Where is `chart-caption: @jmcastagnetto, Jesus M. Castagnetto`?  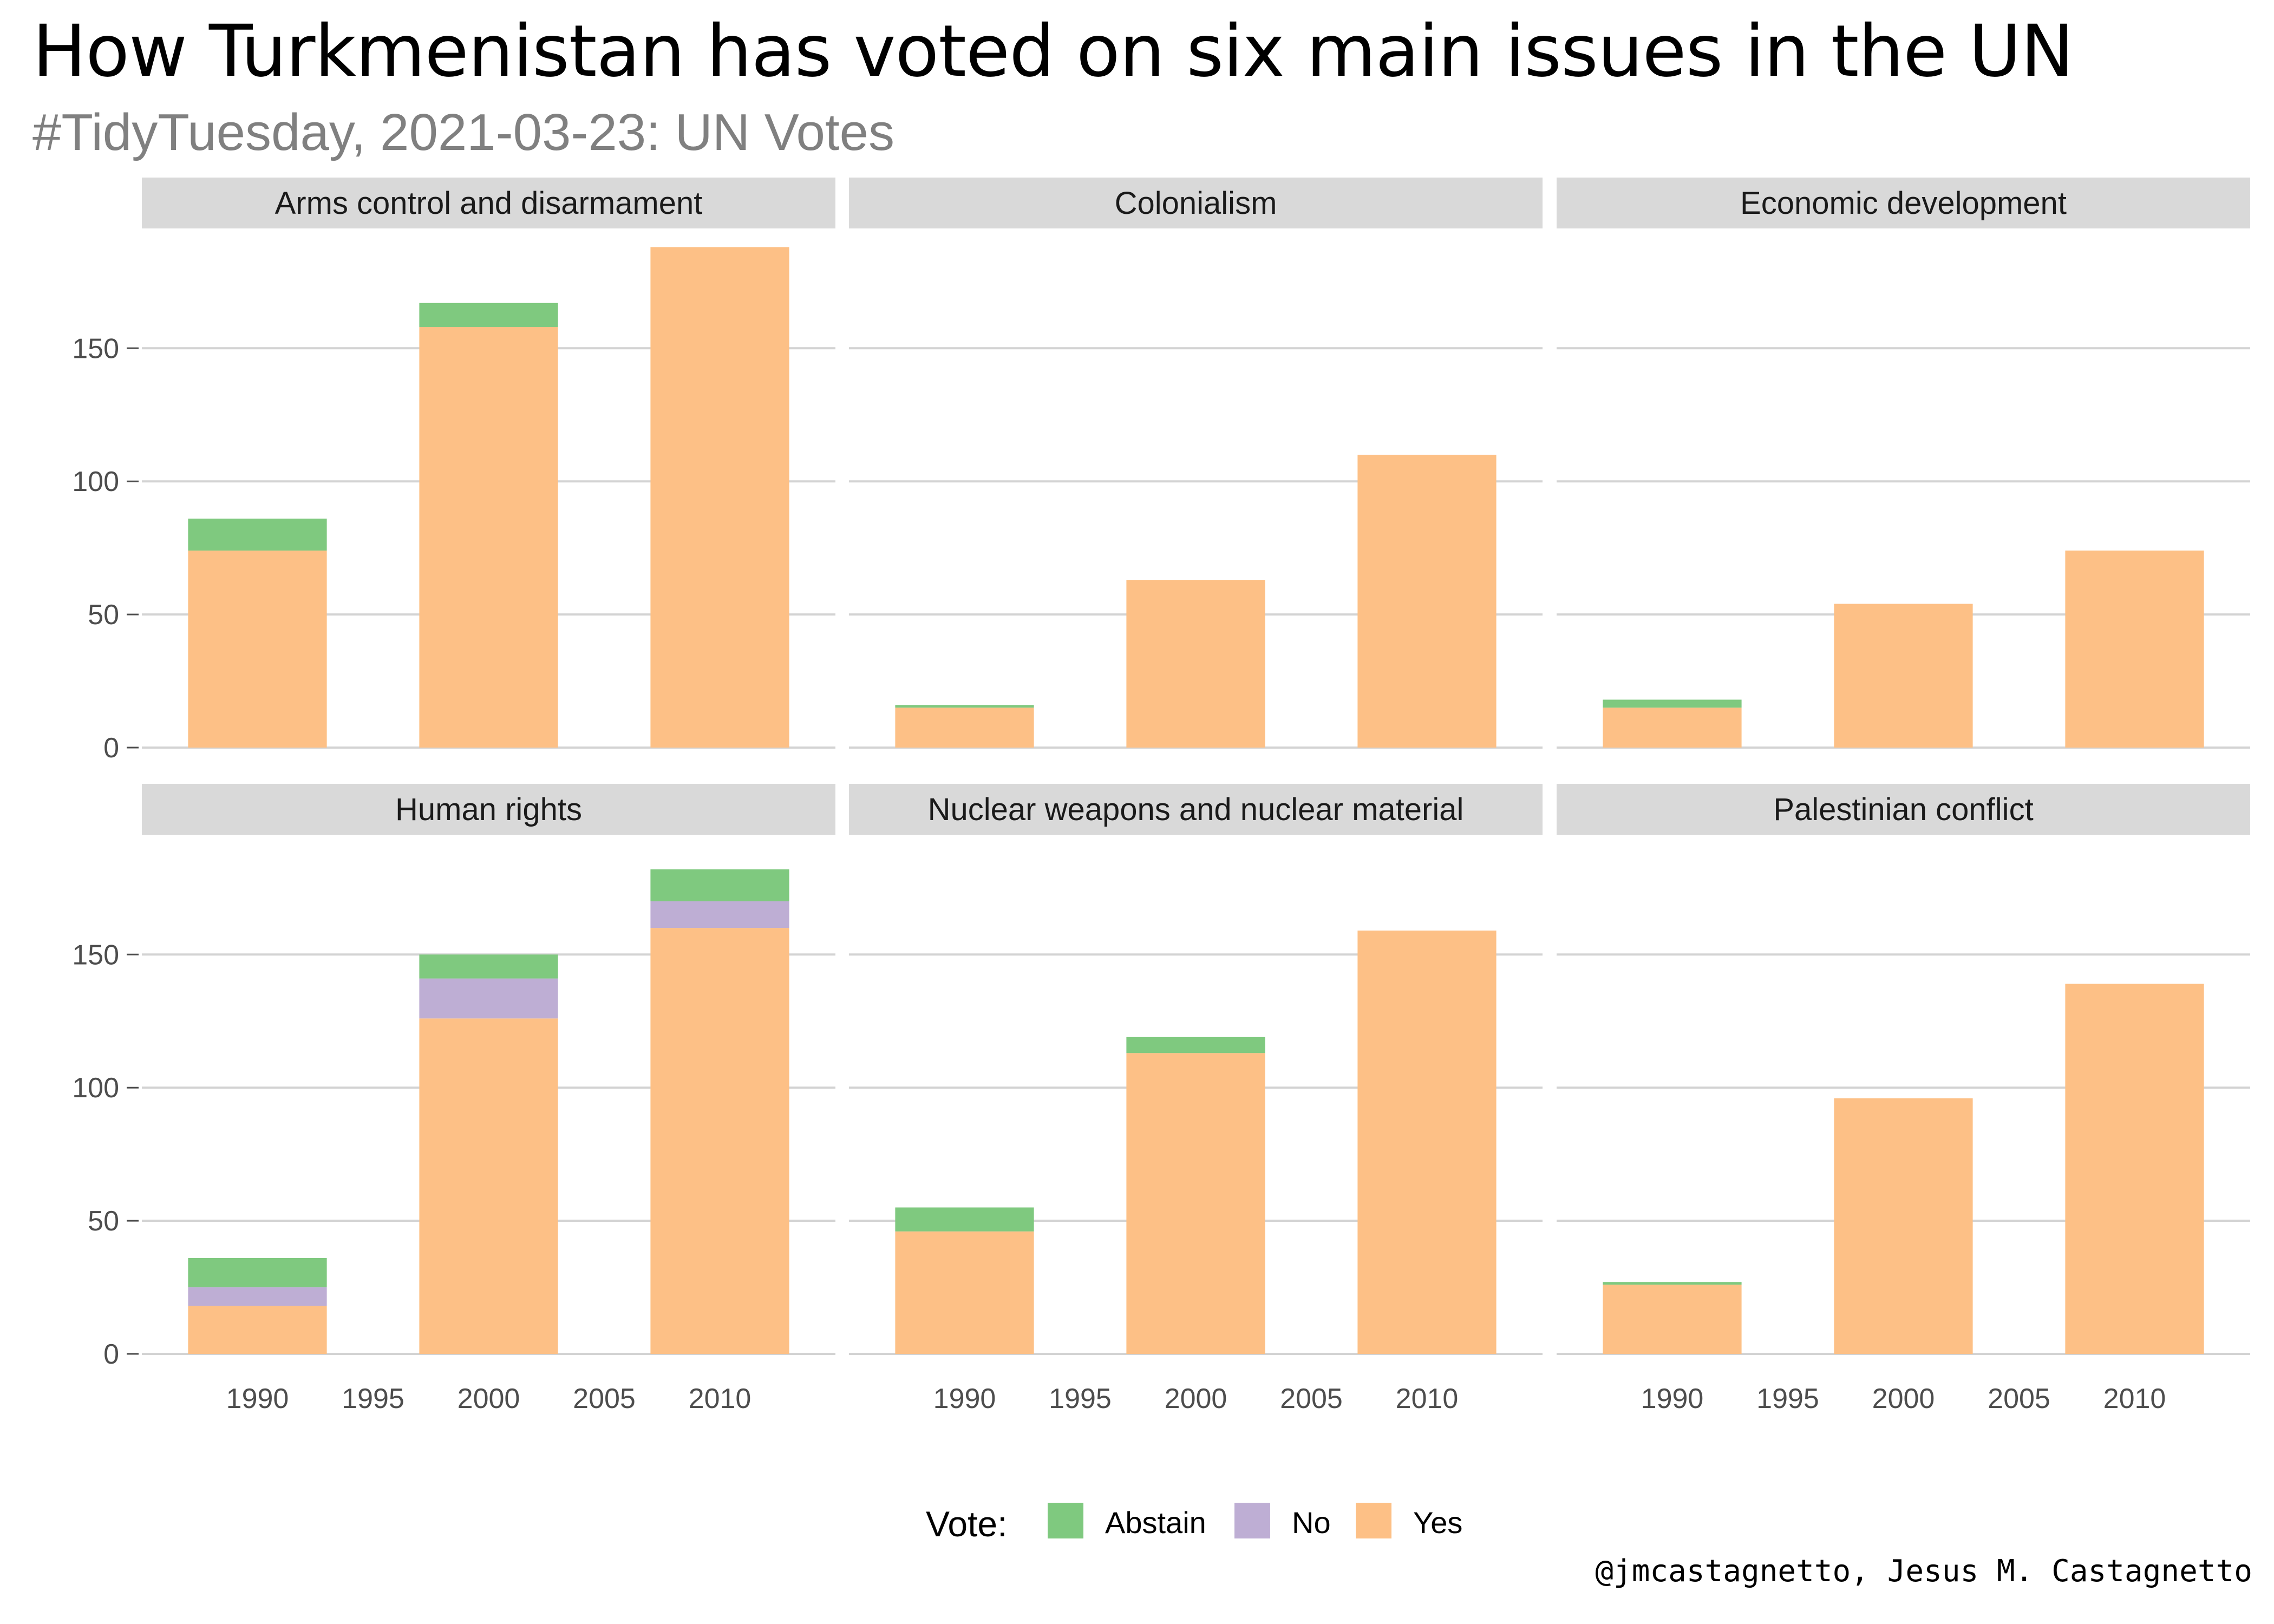 chart-caption: @jmcastagnetto, Jesus M. Castagnetto is located at coordinates (1924, 1572).